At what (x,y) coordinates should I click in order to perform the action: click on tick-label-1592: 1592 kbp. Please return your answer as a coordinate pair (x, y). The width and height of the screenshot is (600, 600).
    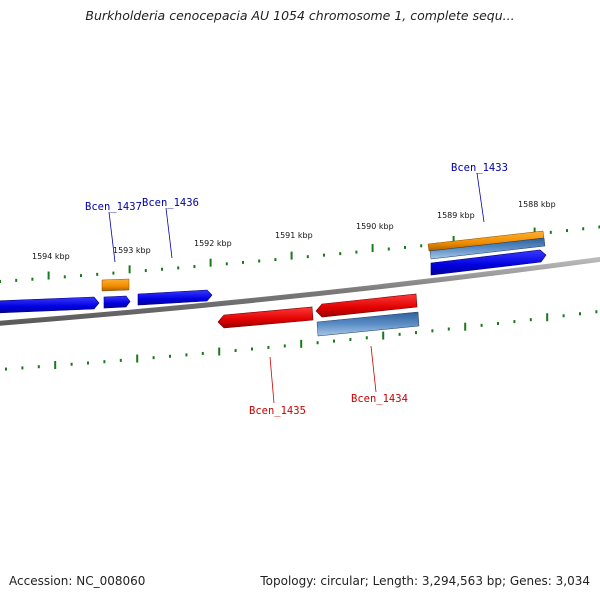
    Looking at the image, I should click on (213, 243).